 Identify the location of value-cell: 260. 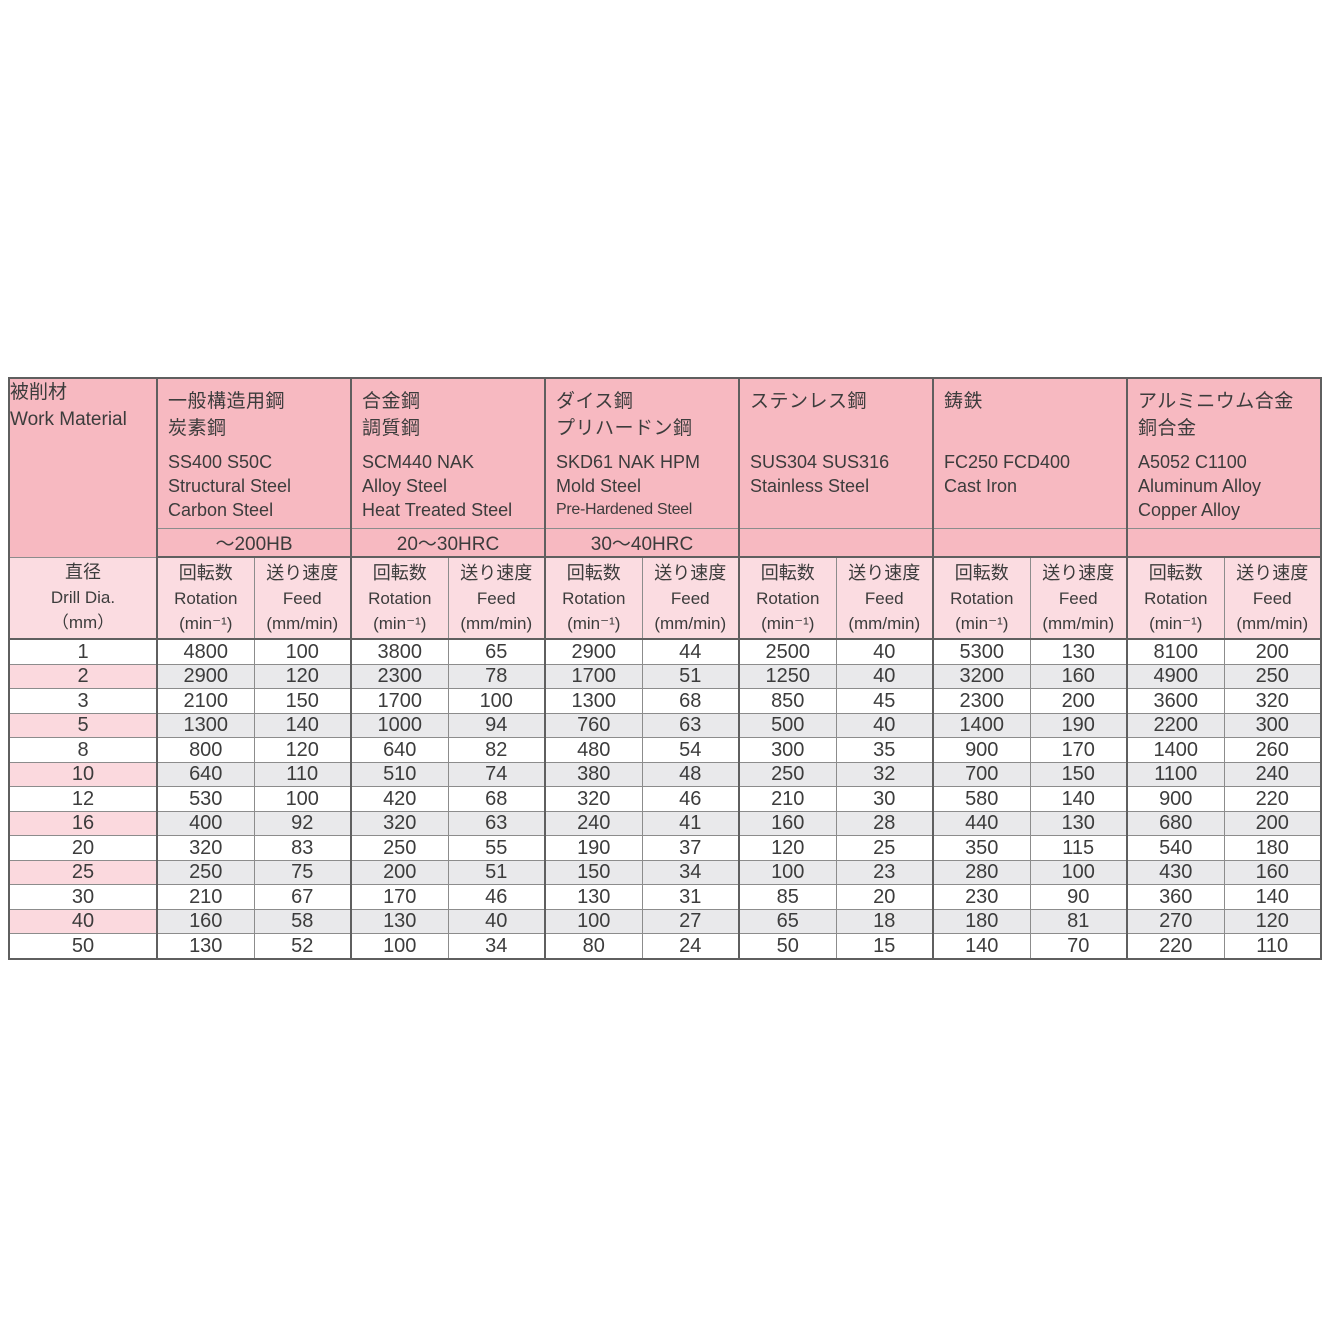
(1272, 750).